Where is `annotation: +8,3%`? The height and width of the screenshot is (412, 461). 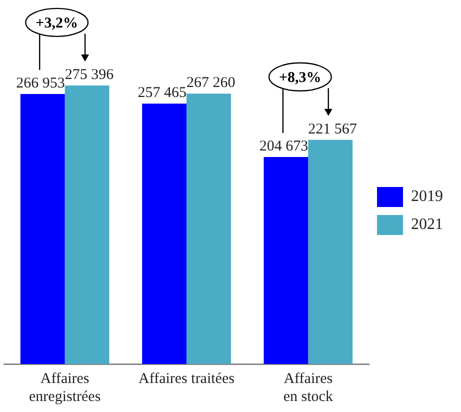 annotation: +8,3% is located at coordinates (300, 78).